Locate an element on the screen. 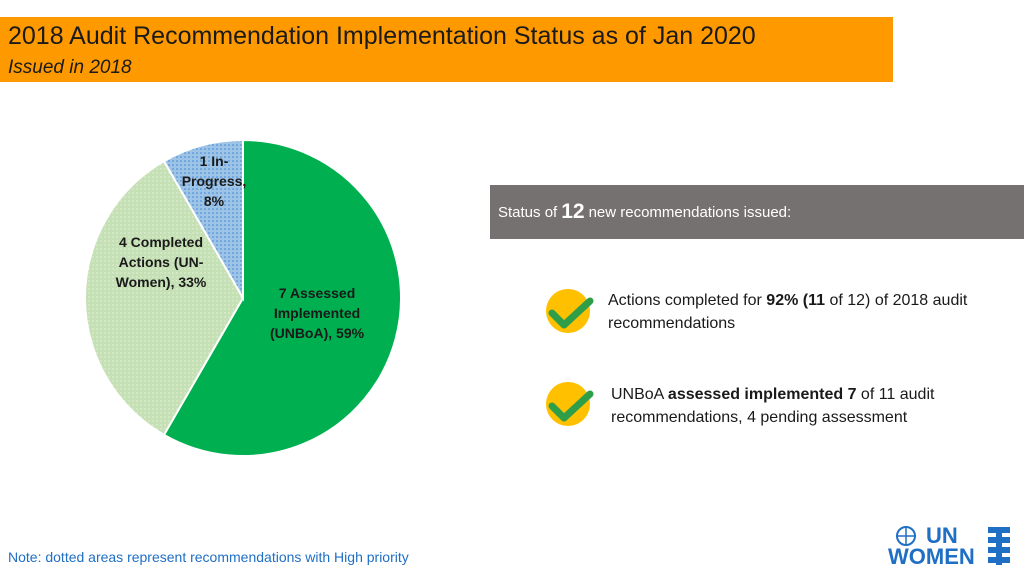 The image size is (1024, 576). slice-label-in-progress: 1 In- Progress, 8% is located at coordinates (214, 181).